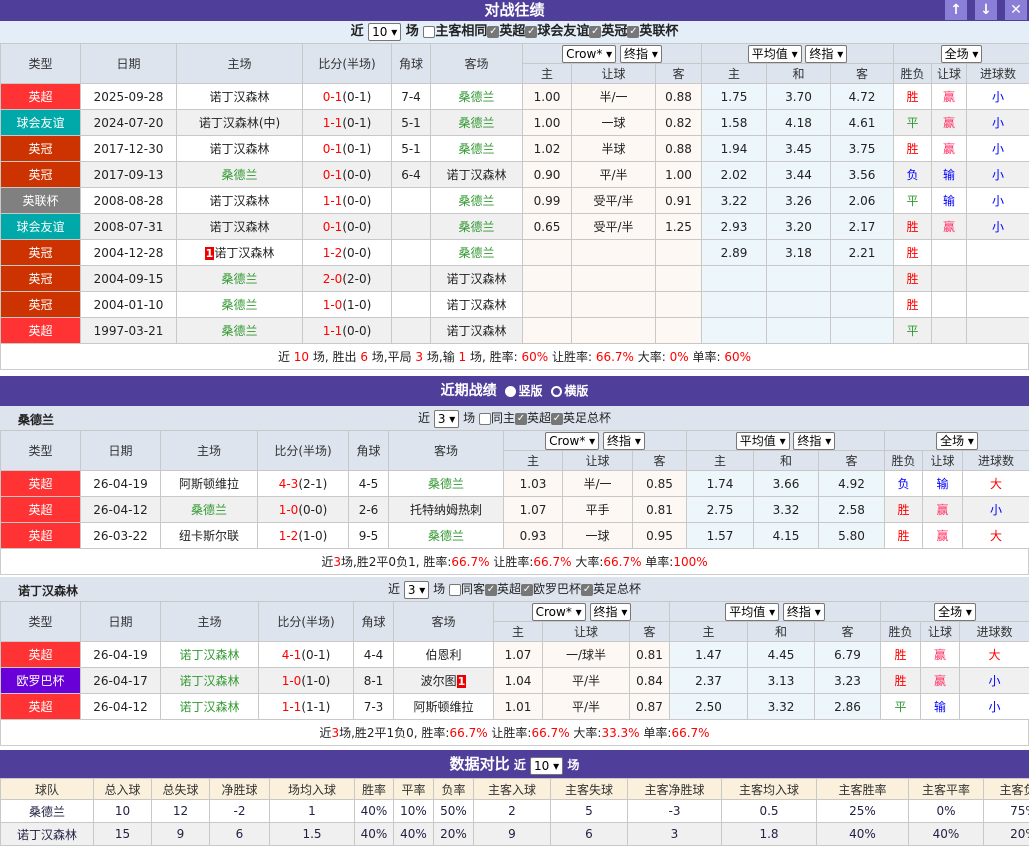 This screenshot has height=846, width=1029. Describe the element at coordinates (347, 253) in the screenshot. I see `match-score: 1-2(0-0)` at that location.